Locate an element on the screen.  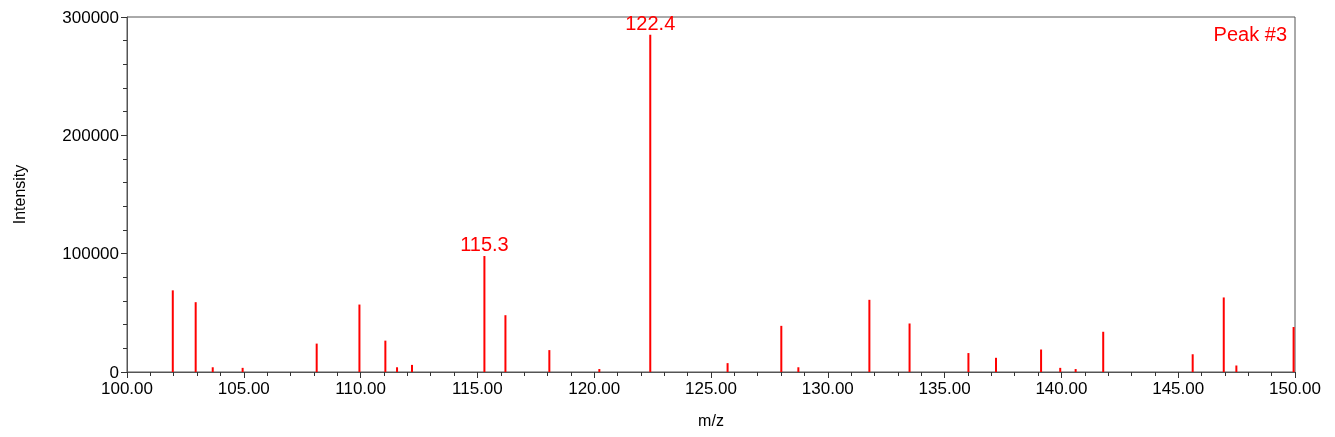
x-tick-label: 110.00 is located at coordinates (360, 388).